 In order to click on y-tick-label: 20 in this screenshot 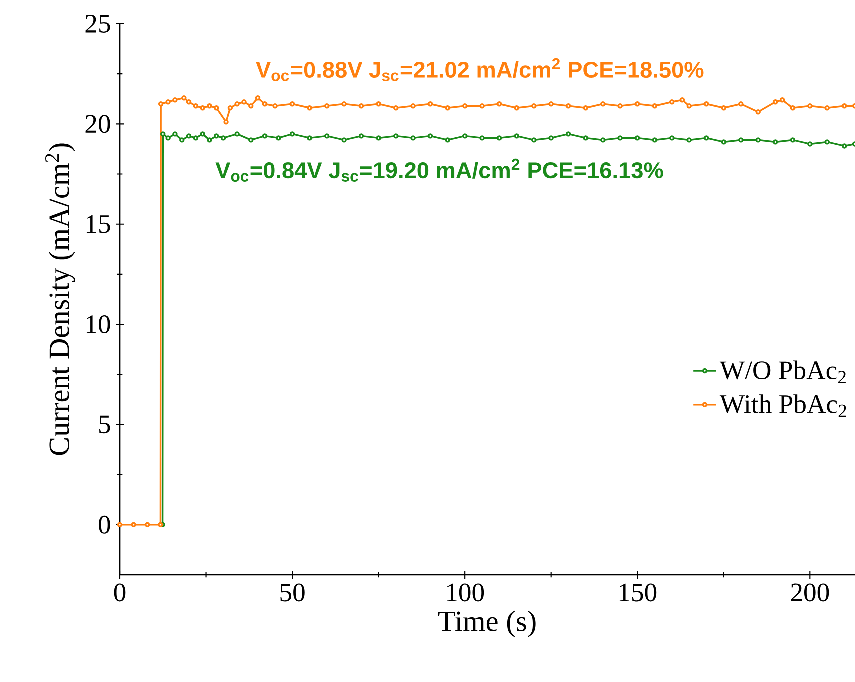, I will do `click(98, 124)`.